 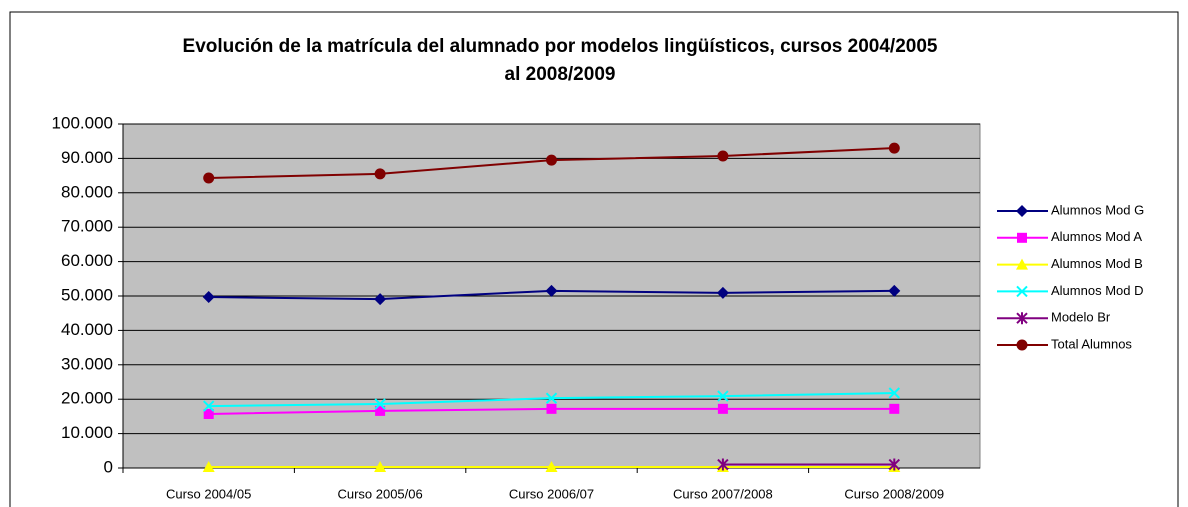 What do you see at coordinates (87, 432) in the screenshot?
I see `y-tick-label: 10.000` at bounding box center [87, 432].